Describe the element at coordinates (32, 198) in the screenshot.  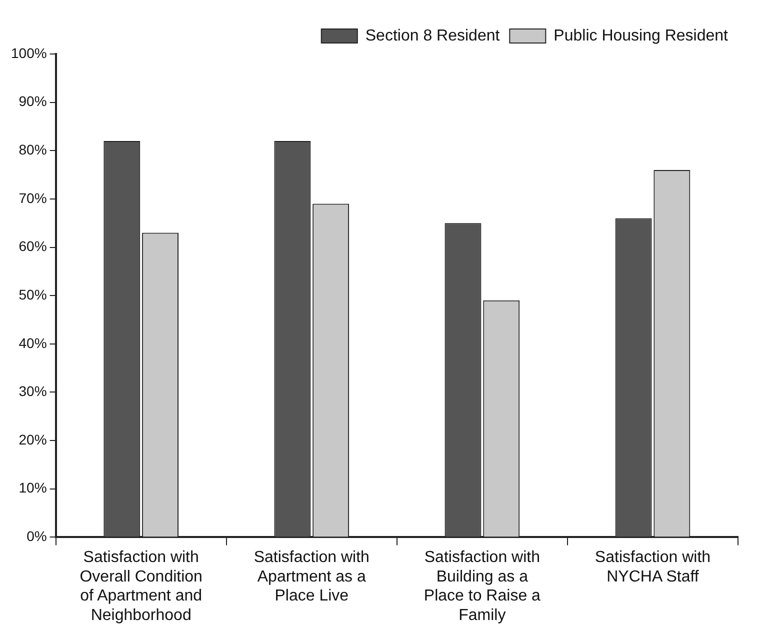
I see `y-tick-label: 70%` at that location.